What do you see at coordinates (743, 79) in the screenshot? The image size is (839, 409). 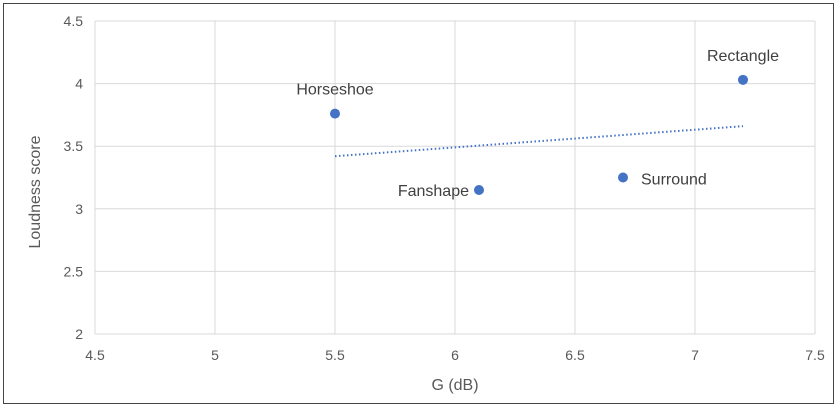 I see `data-point-rectangle` at bounding box center [743, 79].